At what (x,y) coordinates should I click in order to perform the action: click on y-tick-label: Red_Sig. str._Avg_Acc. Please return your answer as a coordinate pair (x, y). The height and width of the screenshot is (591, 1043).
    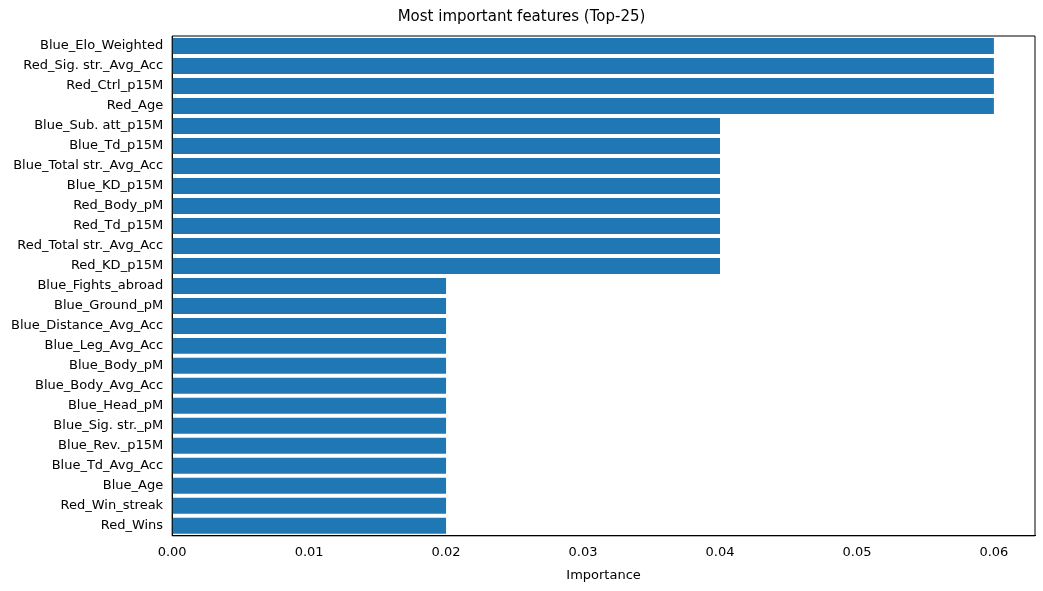
    Looking at the image, I should click on (93, 65).